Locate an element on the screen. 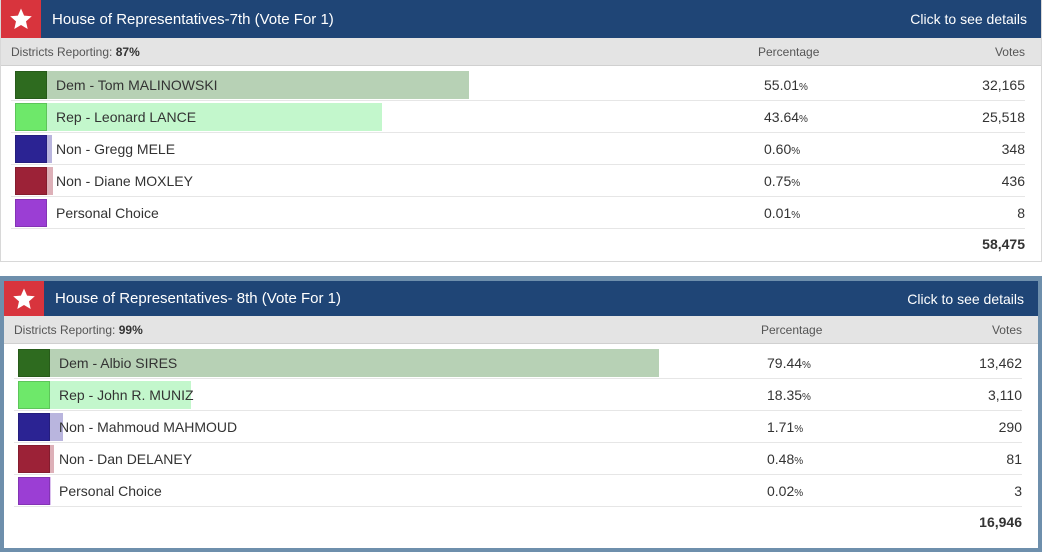  candidate-percentage: 79.44% is located at coordinates (789, 363).